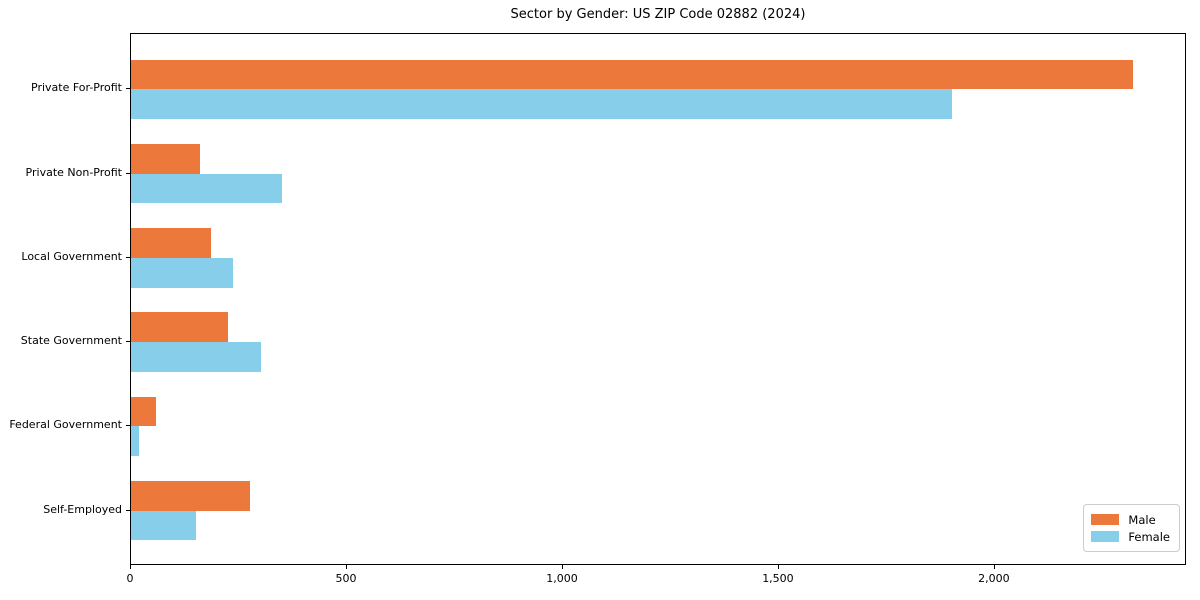 The width and height of the screenshot is (1200, 600). What do you see at coordinates (182, 272) in the screenshot?
I see `bar-female-local-government` at bounding box center [182, 272].